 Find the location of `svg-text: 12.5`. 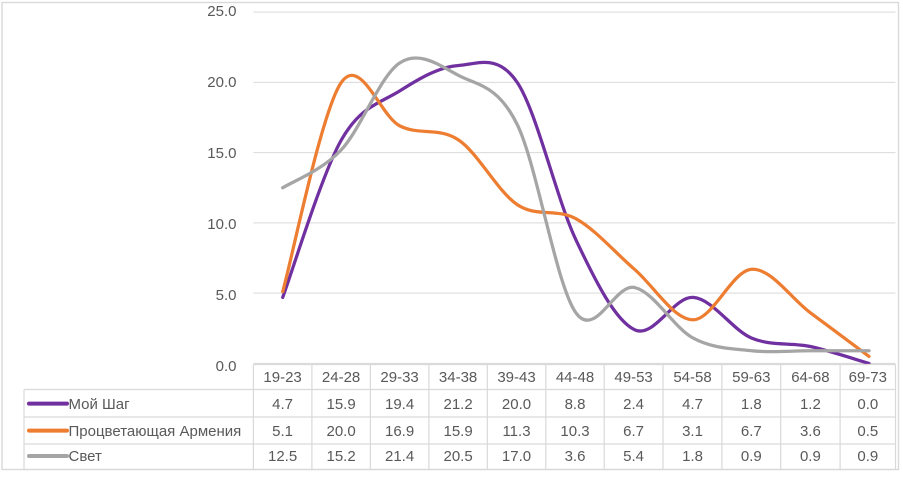

svg-text: 12.5 is located at coordinates (282, 456).